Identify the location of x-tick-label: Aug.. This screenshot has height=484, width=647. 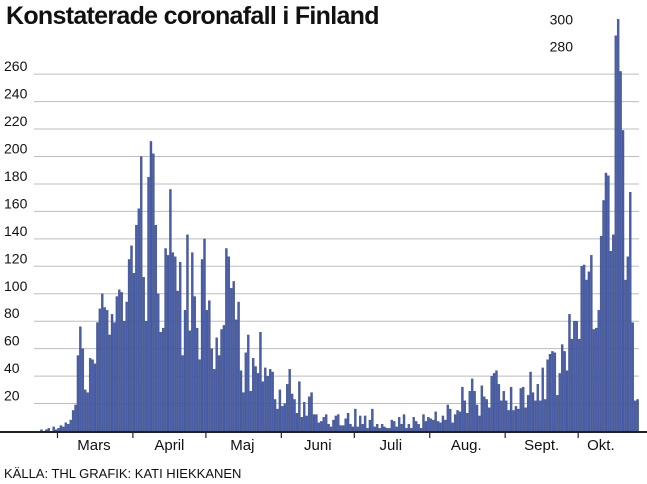
(466, 445).